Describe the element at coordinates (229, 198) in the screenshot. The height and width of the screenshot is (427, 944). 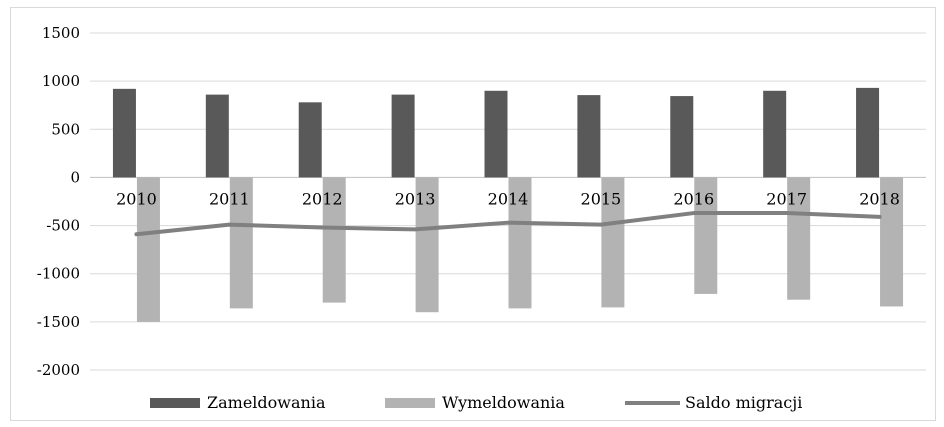
I see `x-tick-label: 2011` at that location.